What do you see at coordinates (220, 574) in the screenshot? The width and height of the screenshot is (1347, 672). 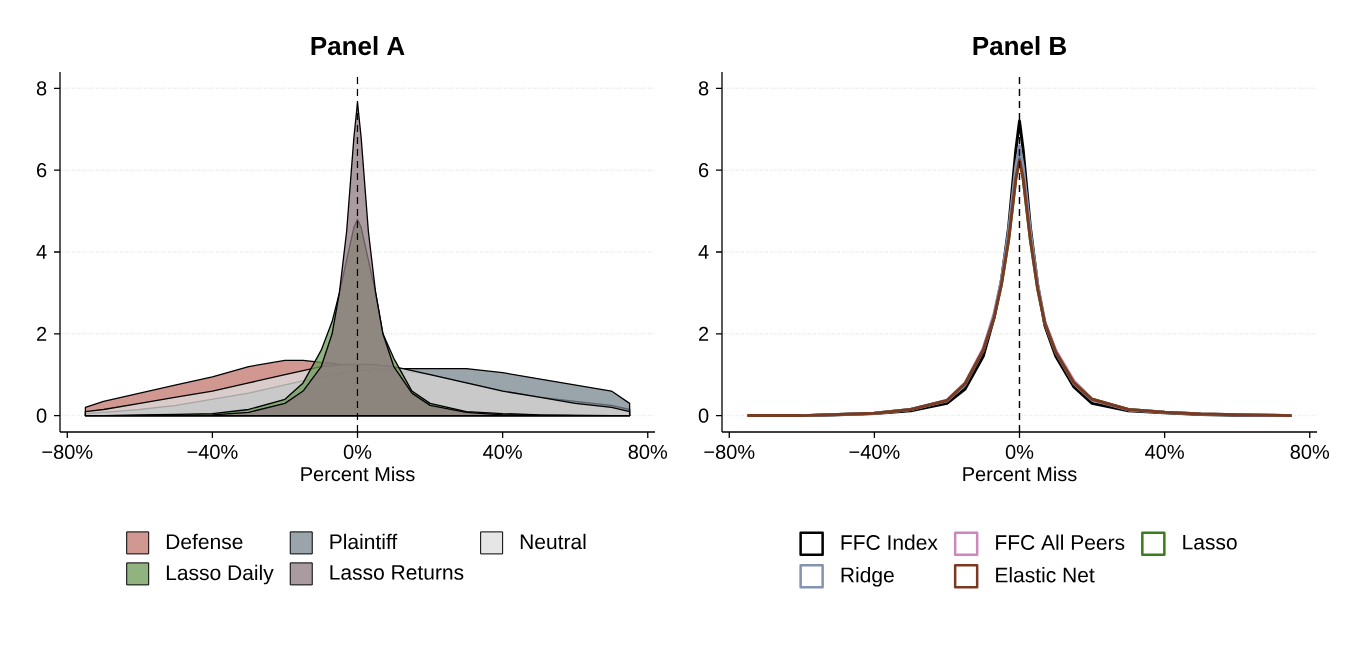 I see `legend-label: Lasso Daily` at bounding box center [220, 574].